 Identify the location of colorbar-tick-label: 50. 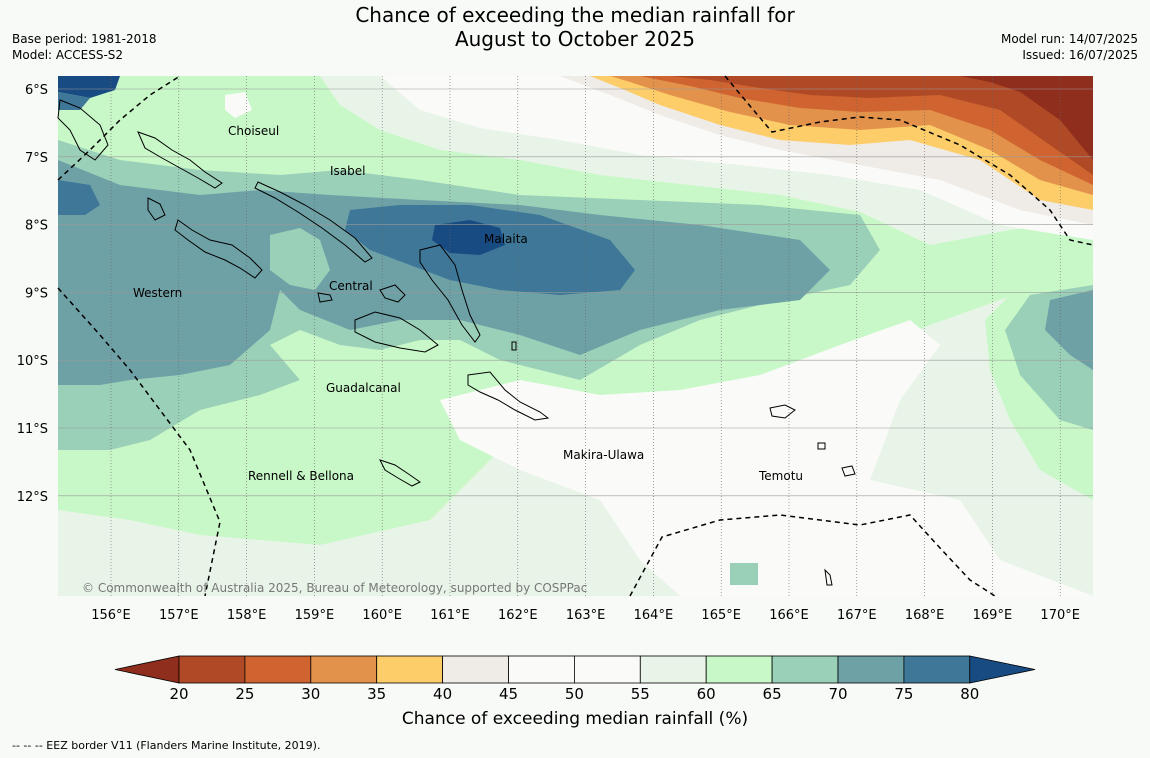
(574, 694).